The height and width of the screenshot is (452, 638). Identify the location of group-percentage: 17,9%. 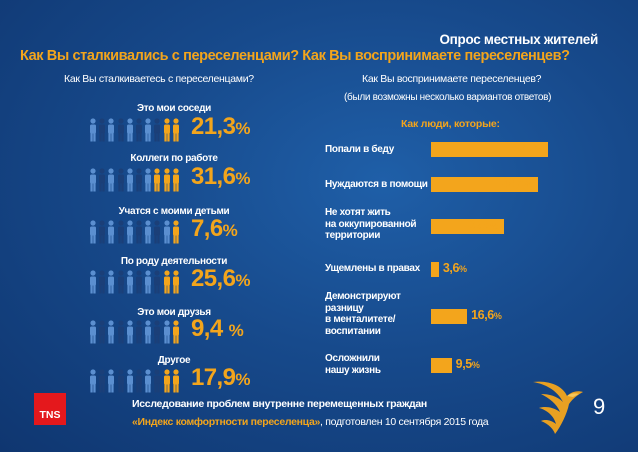
(220, 378).